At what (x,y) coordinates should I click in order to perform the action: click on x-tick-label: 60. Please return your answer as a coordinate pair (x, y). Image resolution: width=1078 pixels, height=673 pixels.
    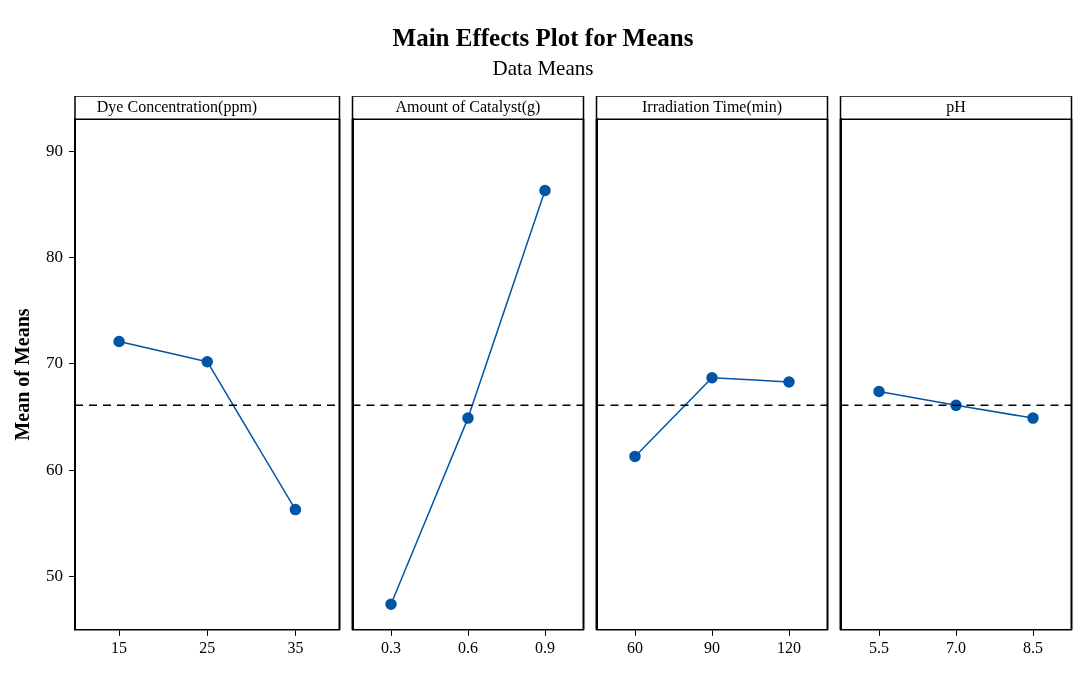
    Looking at the image, I should click on (635, 647).